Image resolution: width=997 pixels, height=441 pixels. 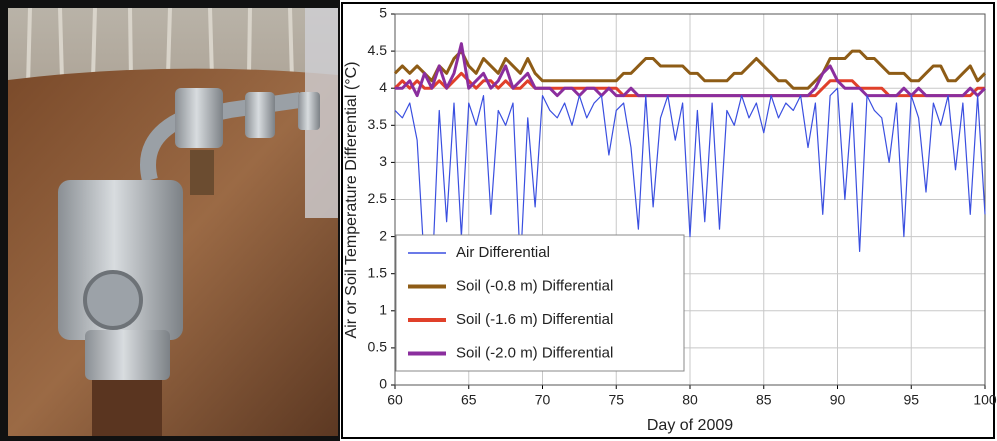 What do you see at coordinates (383, 310) in the screenshot?
I see `y-tick-label: 1` at bounding box center [383, 310].